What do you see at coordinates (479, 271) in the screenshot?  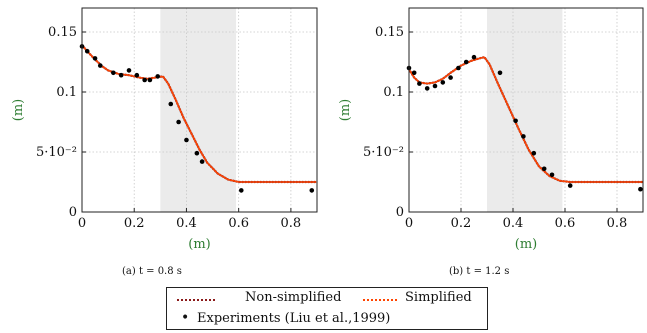 I see `panel-caption: (b) t = 1.2 s` at bounding box center [479, 271].